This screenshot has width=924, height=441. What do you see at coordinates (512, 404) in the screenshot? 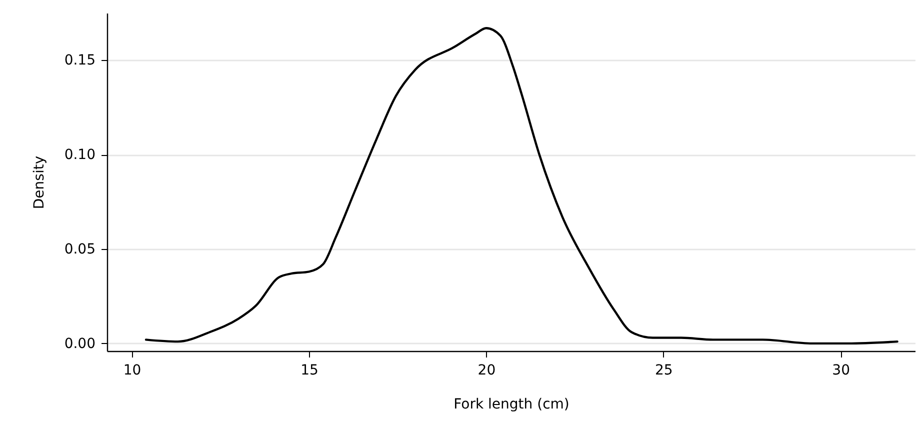
I see `x-axis-title: Fork length (cm)` at bounding box center [512, 404].